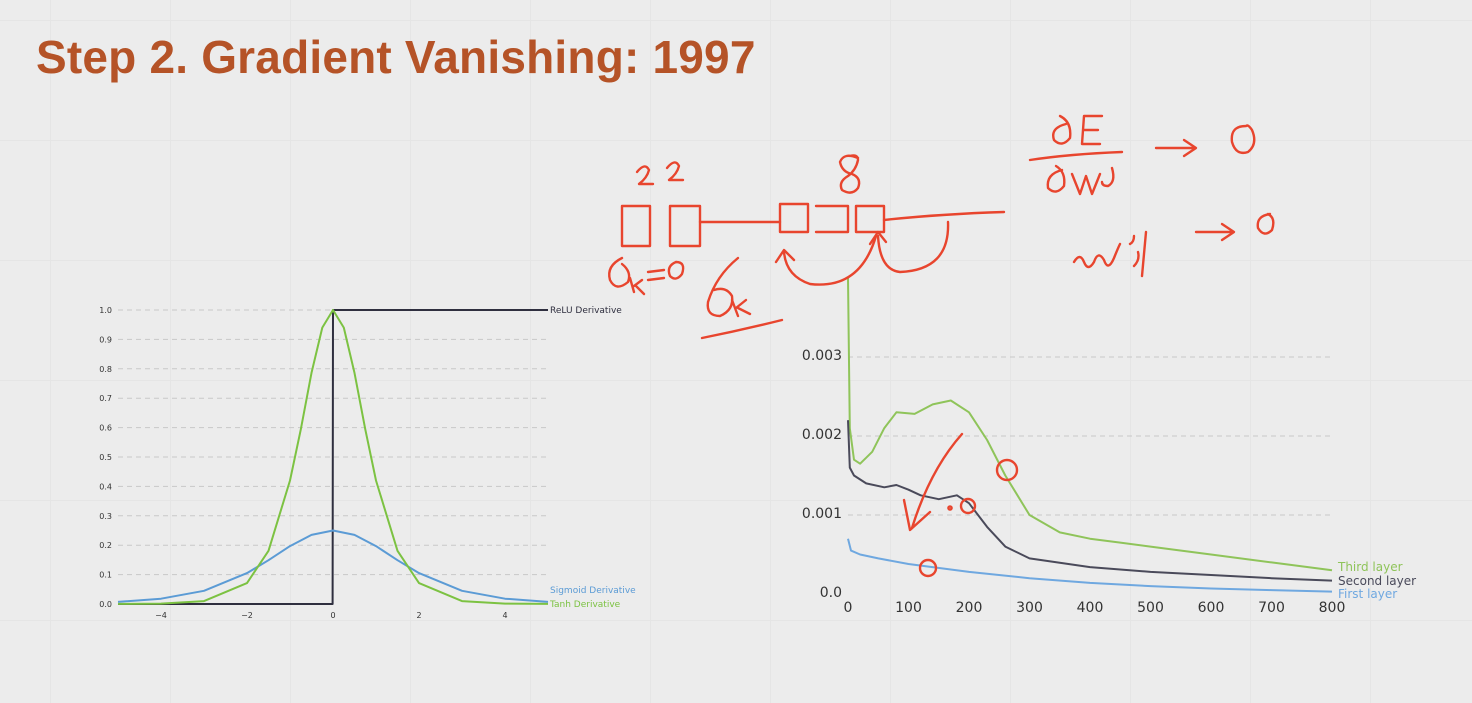  I want to click on y-tick-label: 1.0, so click(105, 310).